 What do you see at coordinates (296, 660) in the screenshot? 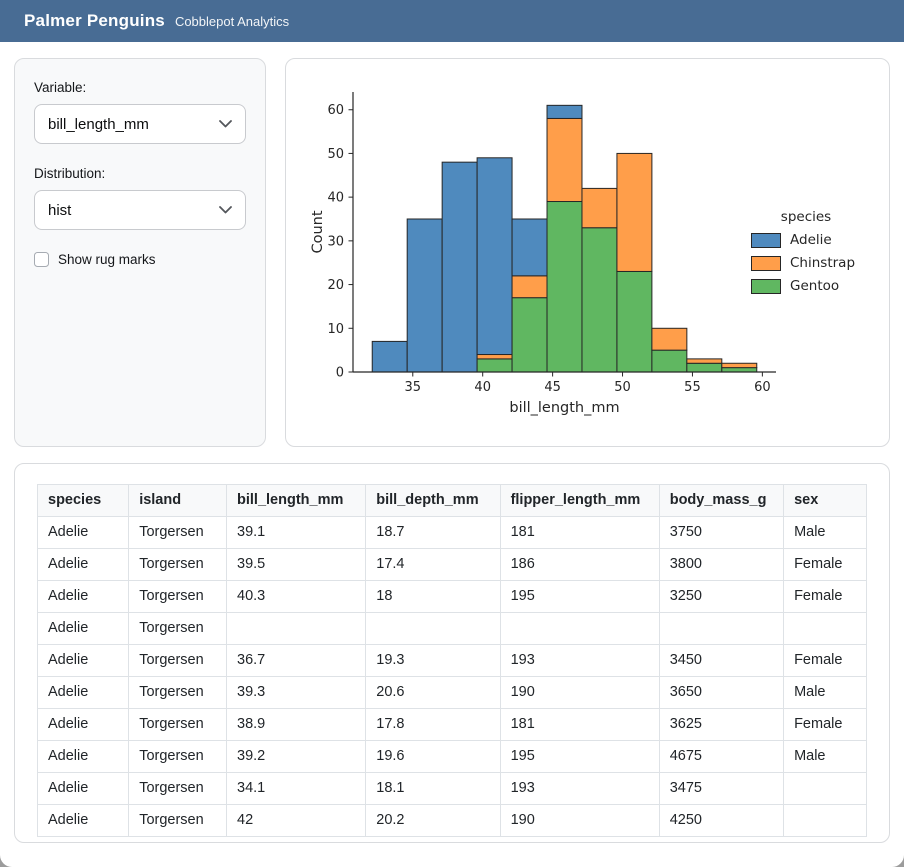
I see `table-cell: 36.7` at bounding box center [296, 660].